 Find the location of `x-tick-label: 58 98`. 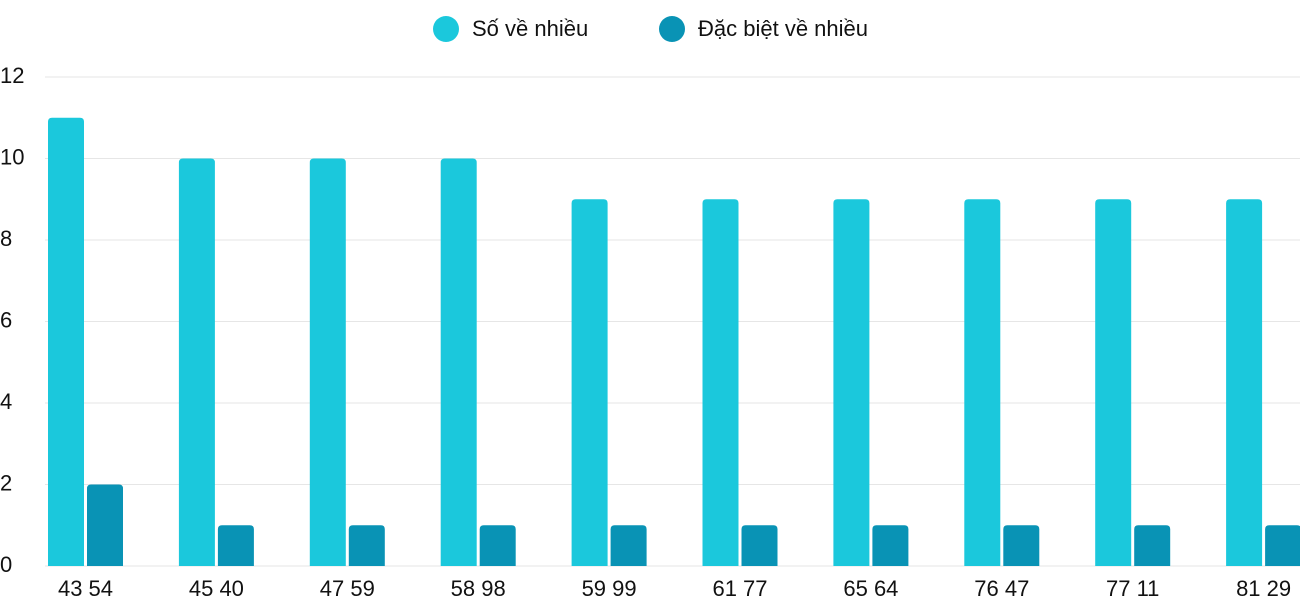

x-tick-label: 58 98 is located at coordinates (478, 588).